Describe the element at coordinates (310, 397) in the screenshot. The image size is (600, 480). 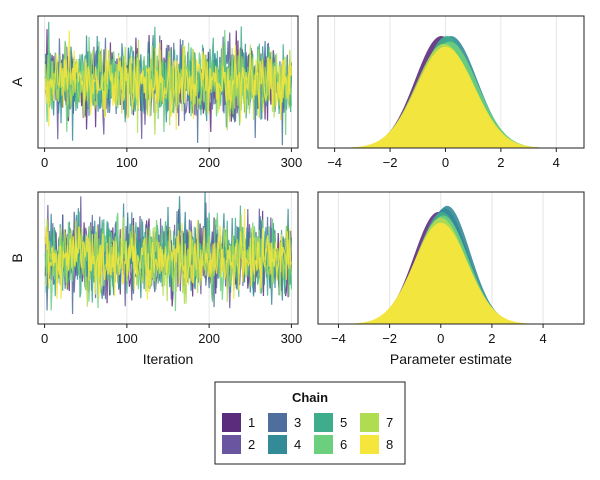
I see `legend-title: Chain` at that location.